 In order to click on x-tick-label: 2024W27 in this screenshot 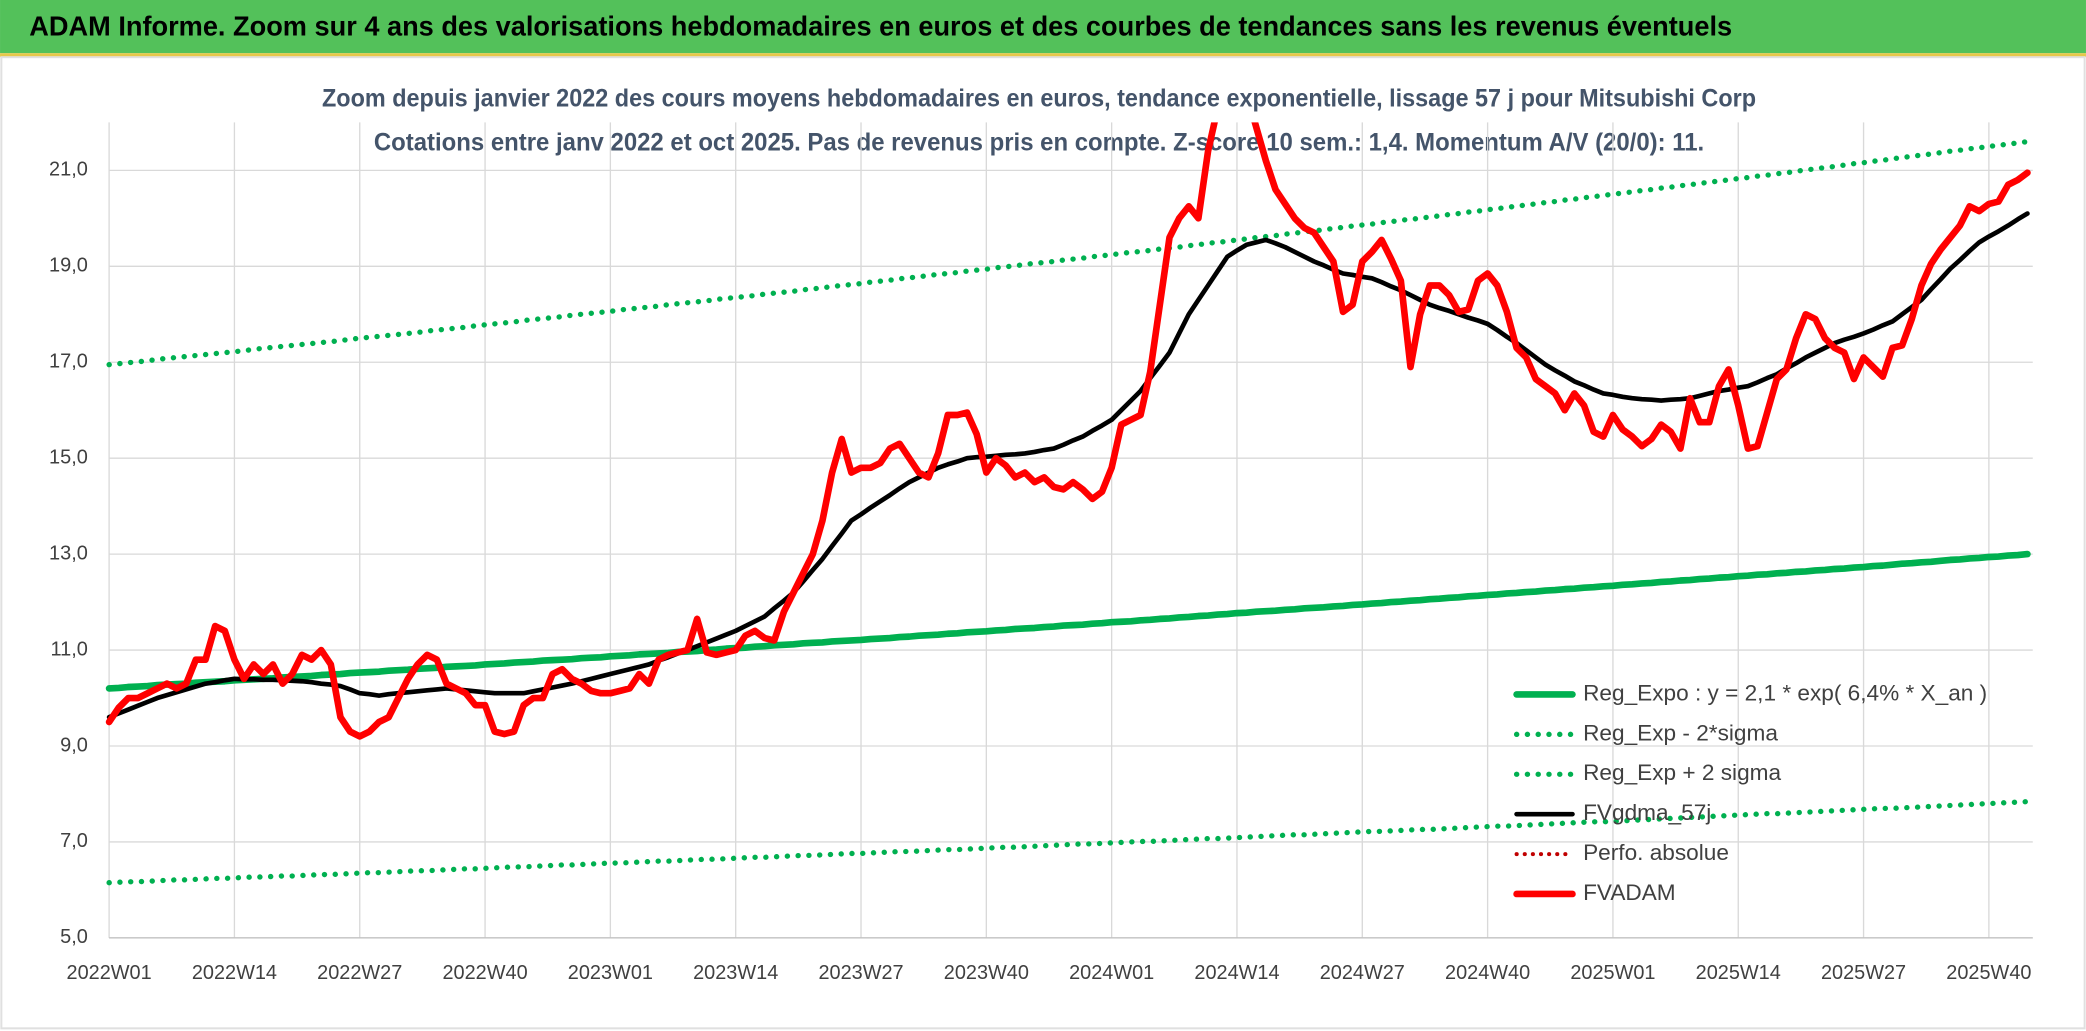, I will do `click(1362, 973)`.